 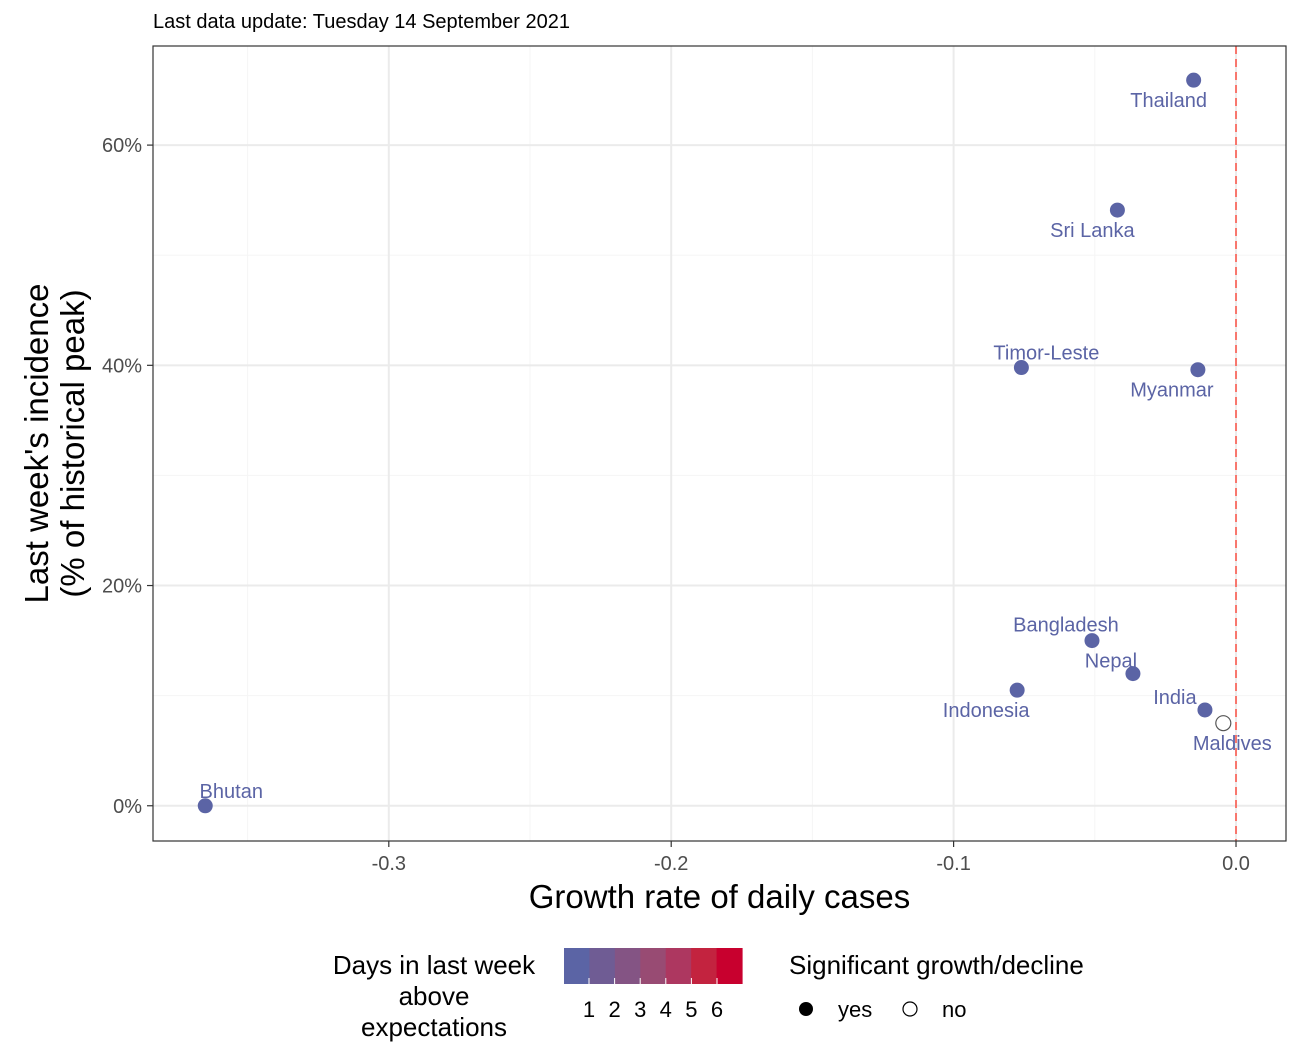 I want to click on y-tick-label: 20%, so click(x=122, y=587).